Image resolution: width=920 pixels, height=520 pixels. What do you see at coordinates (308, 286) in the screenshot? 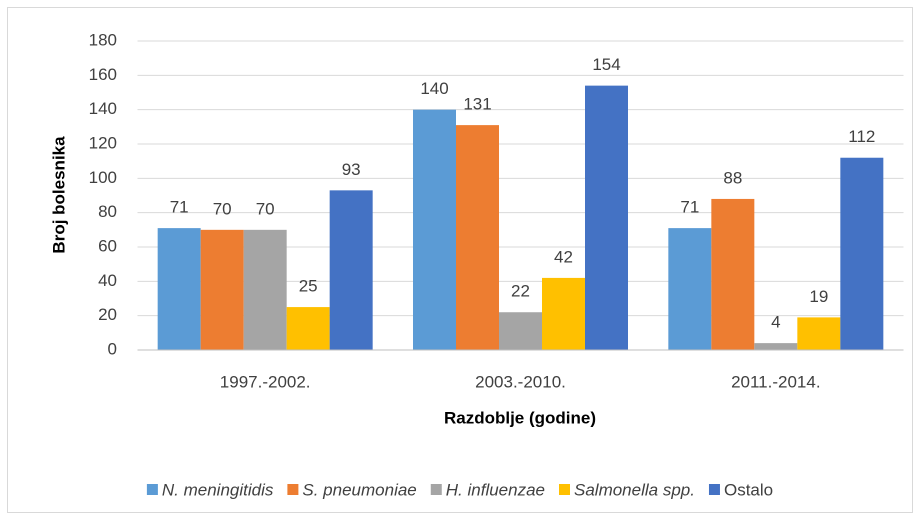
I see `data-label: 25` at bounding box center [308, 286].